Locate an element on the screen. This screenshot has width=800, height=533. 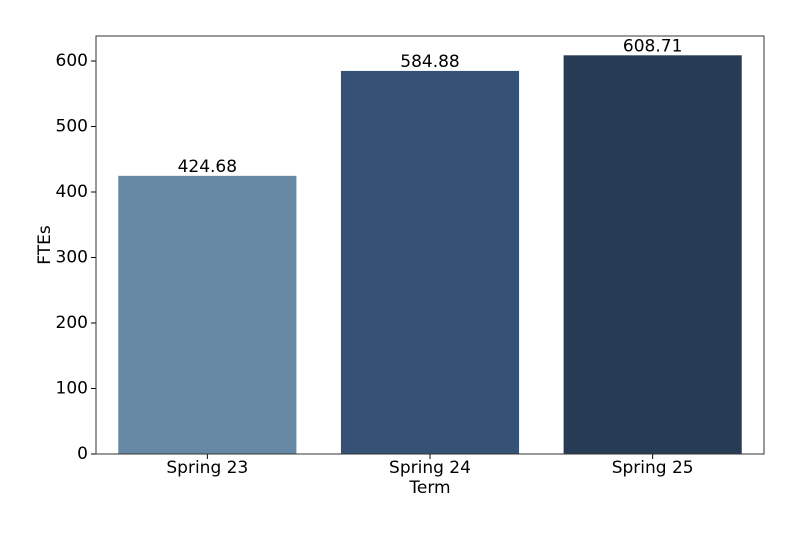
y-tick-label: 300 is located at coordinates (72, 258).